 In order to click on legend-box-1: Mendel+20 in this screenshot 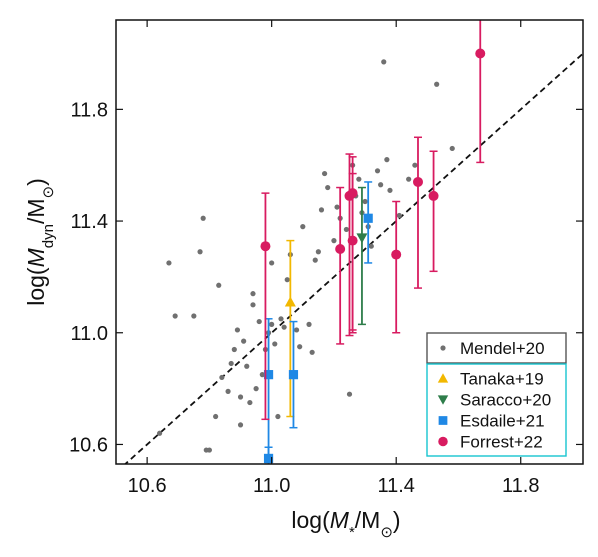, I will do `click(496, 348)`.